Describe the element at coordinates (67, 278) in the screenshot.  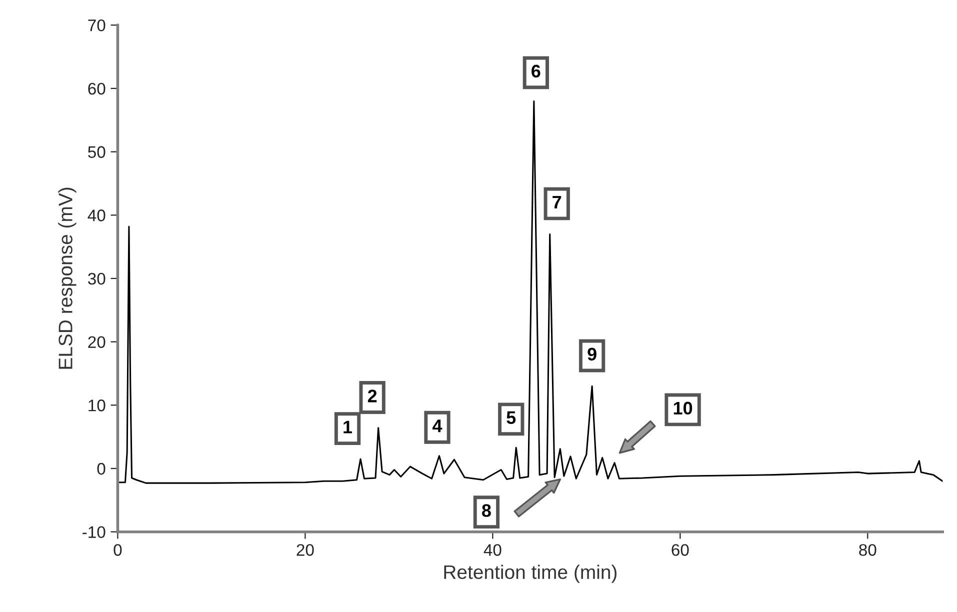
I see `y-axis-title: ELSD response (mV)` at that location.